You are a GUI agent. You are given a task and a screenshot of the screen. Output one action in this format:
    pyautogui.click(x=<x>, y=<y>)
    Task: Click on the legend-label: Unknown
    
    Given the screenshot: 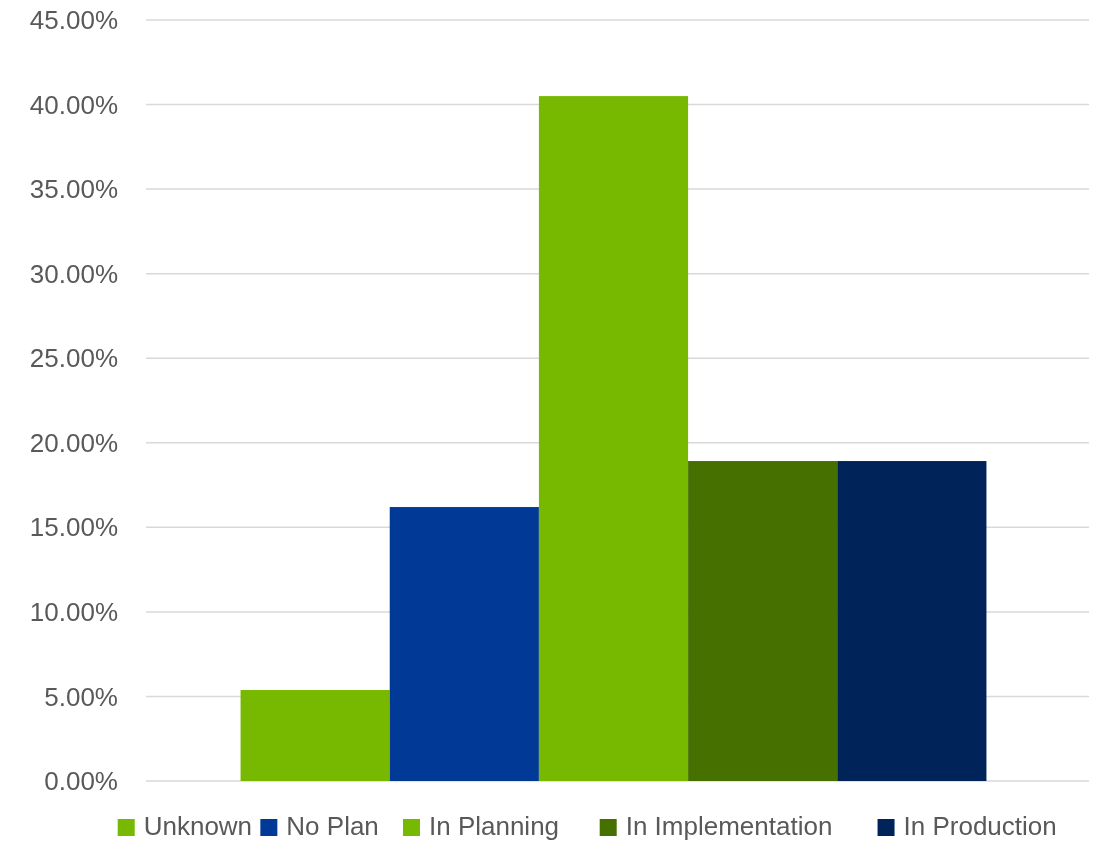 What is the action you would take?
    pyautogui.click(x=198, y=826)
    